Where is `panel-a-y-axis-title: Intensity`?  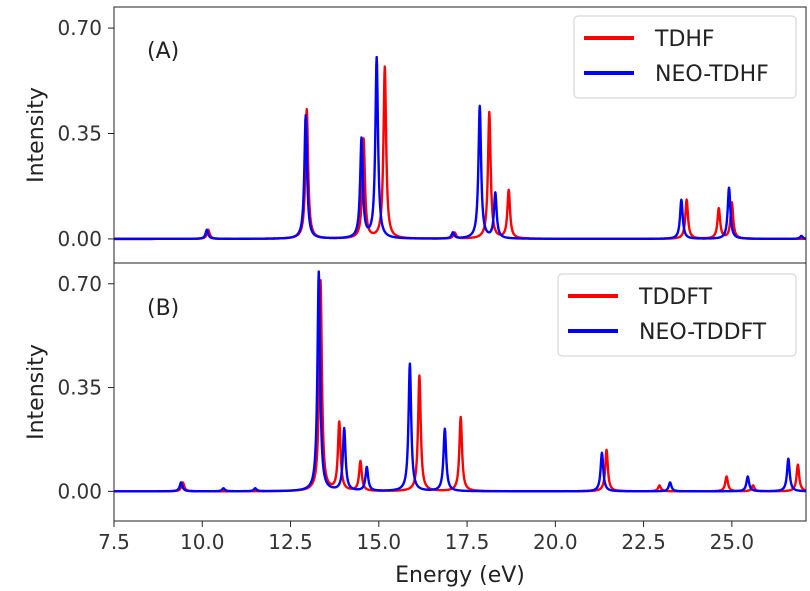
panel-a-y-axis-title: Intensity is located at coordinates (36, 135).